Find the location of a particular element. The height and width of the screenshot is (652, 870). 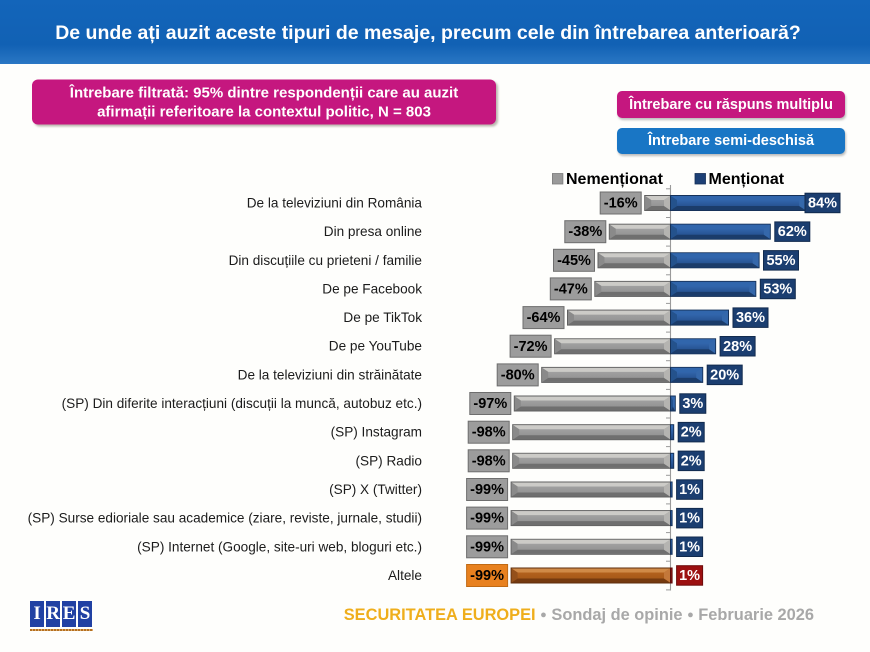

svg-text: -97% is located at coordinates (490, 404).